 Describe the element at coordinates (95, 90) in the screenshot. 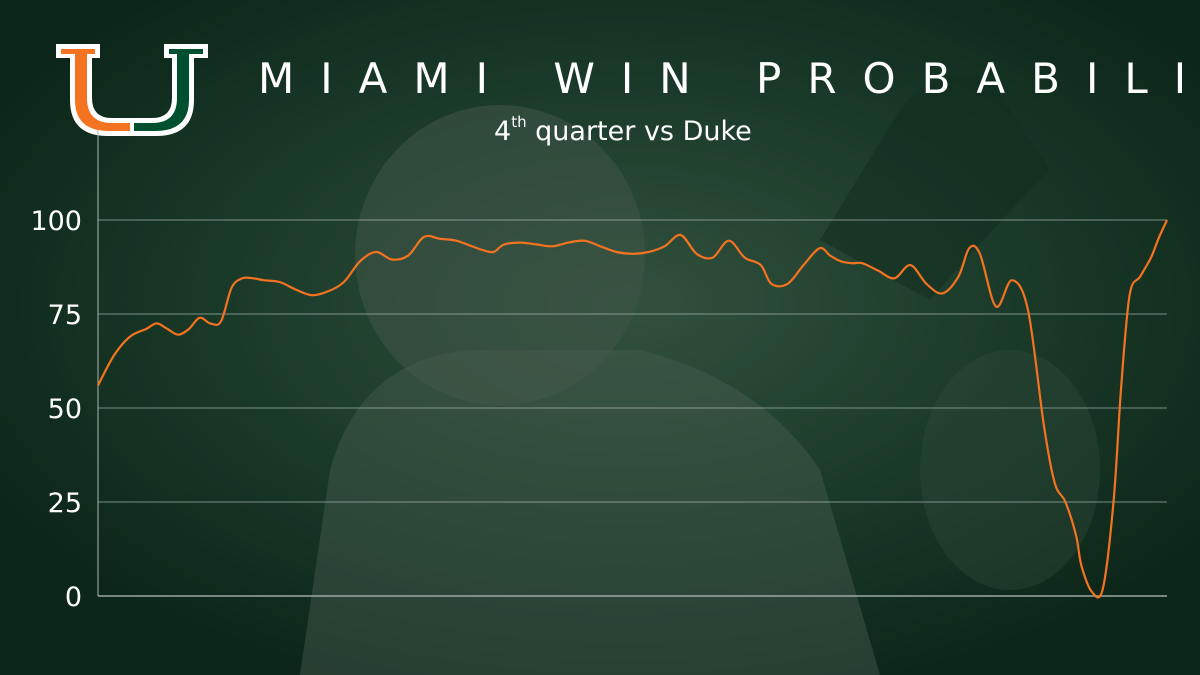

I see `logo-left-half` at that location.